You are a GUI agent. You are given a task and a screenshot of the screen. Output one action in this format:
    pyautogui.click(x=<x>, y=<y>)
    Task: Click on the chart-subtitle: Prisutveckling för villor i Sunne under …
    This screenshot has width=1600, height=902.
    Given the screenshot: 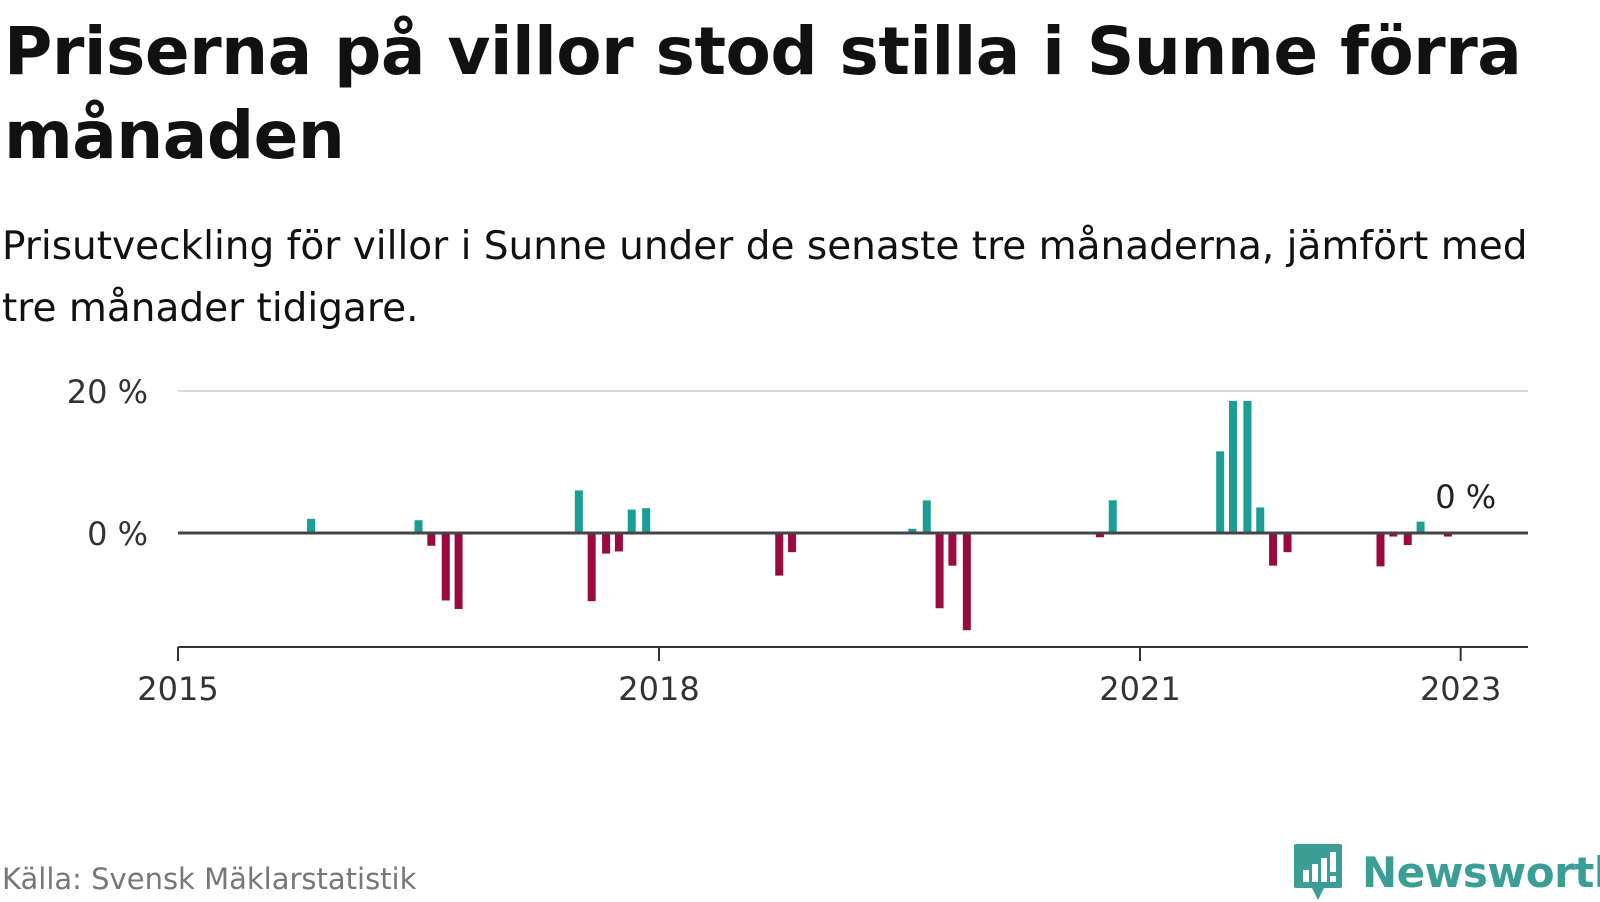 What is the action you would take?
    pyautogui.click(x=765, y=277)
    